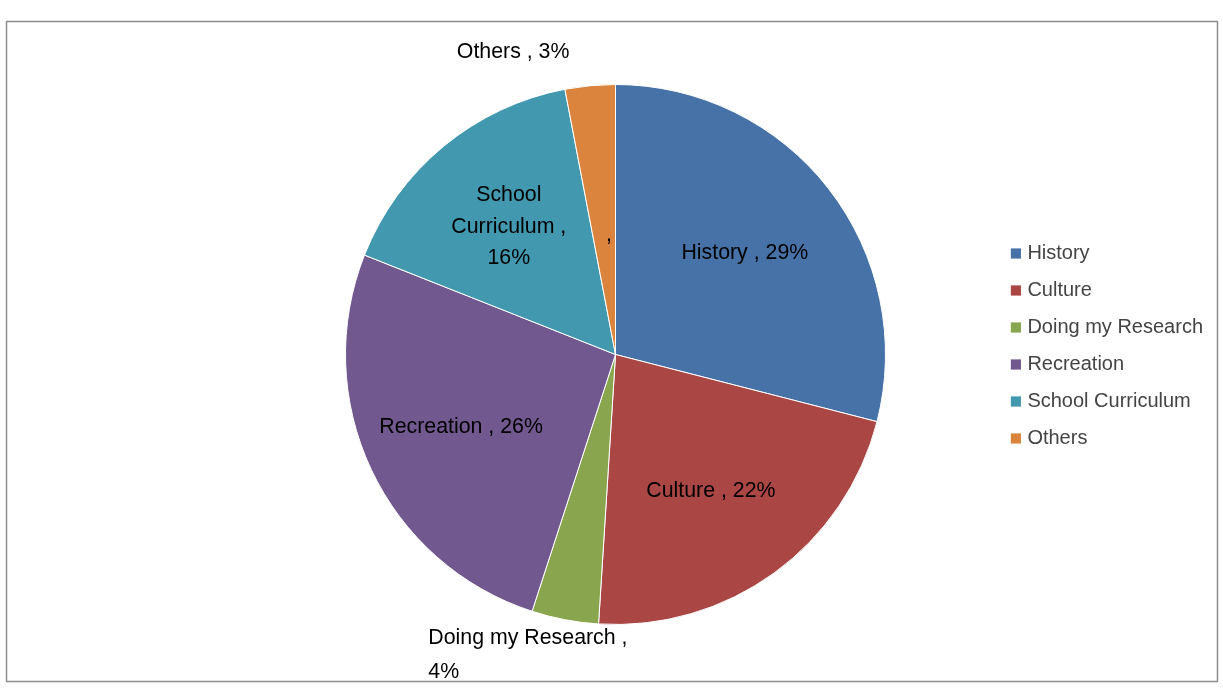  Describe the element at coordinates (1057, 437) in the screenshot. I see `legend-label: Others` at that location.